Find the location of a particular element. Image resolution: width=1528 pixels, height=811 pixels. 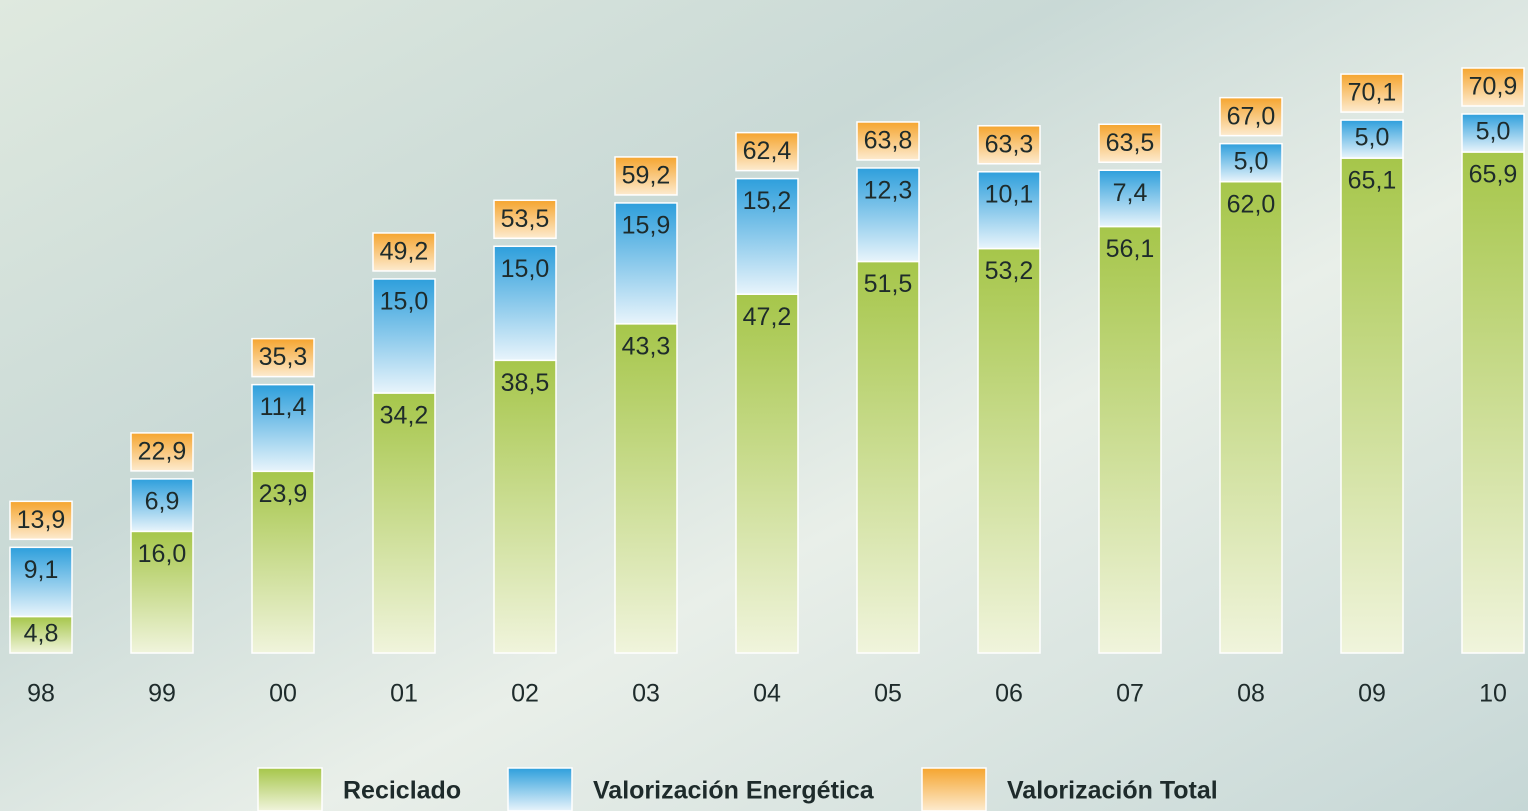

x-tick-label: 02 is located at coordinates (525, 694).